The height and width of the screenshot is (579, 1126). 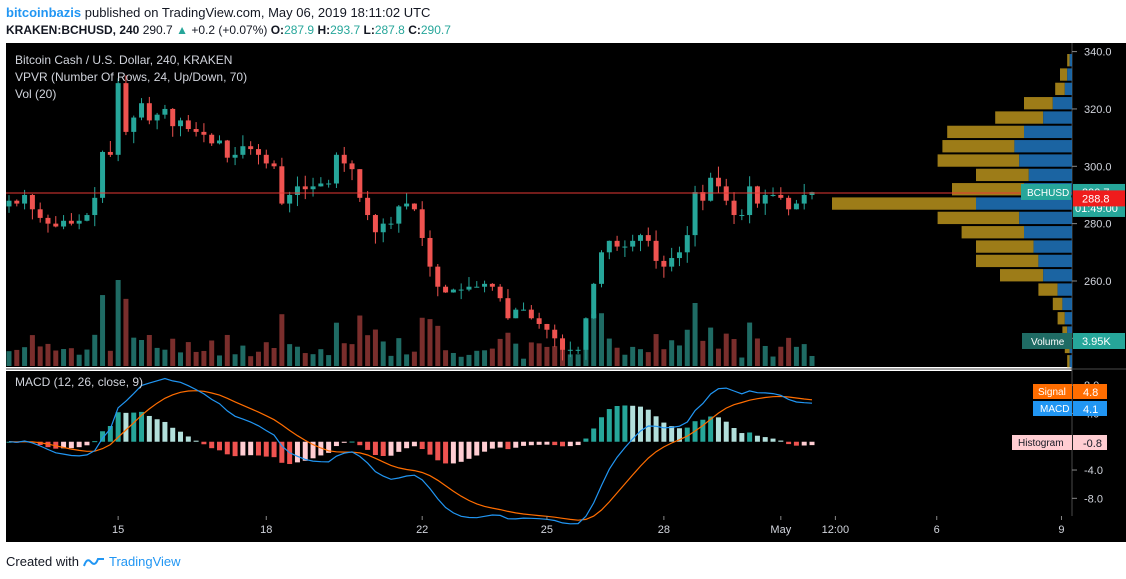 What do you see at coordinates (36, 94) in the screenshot?
I see `volume-label: Vol (20)` at bounding box center [36, 94].